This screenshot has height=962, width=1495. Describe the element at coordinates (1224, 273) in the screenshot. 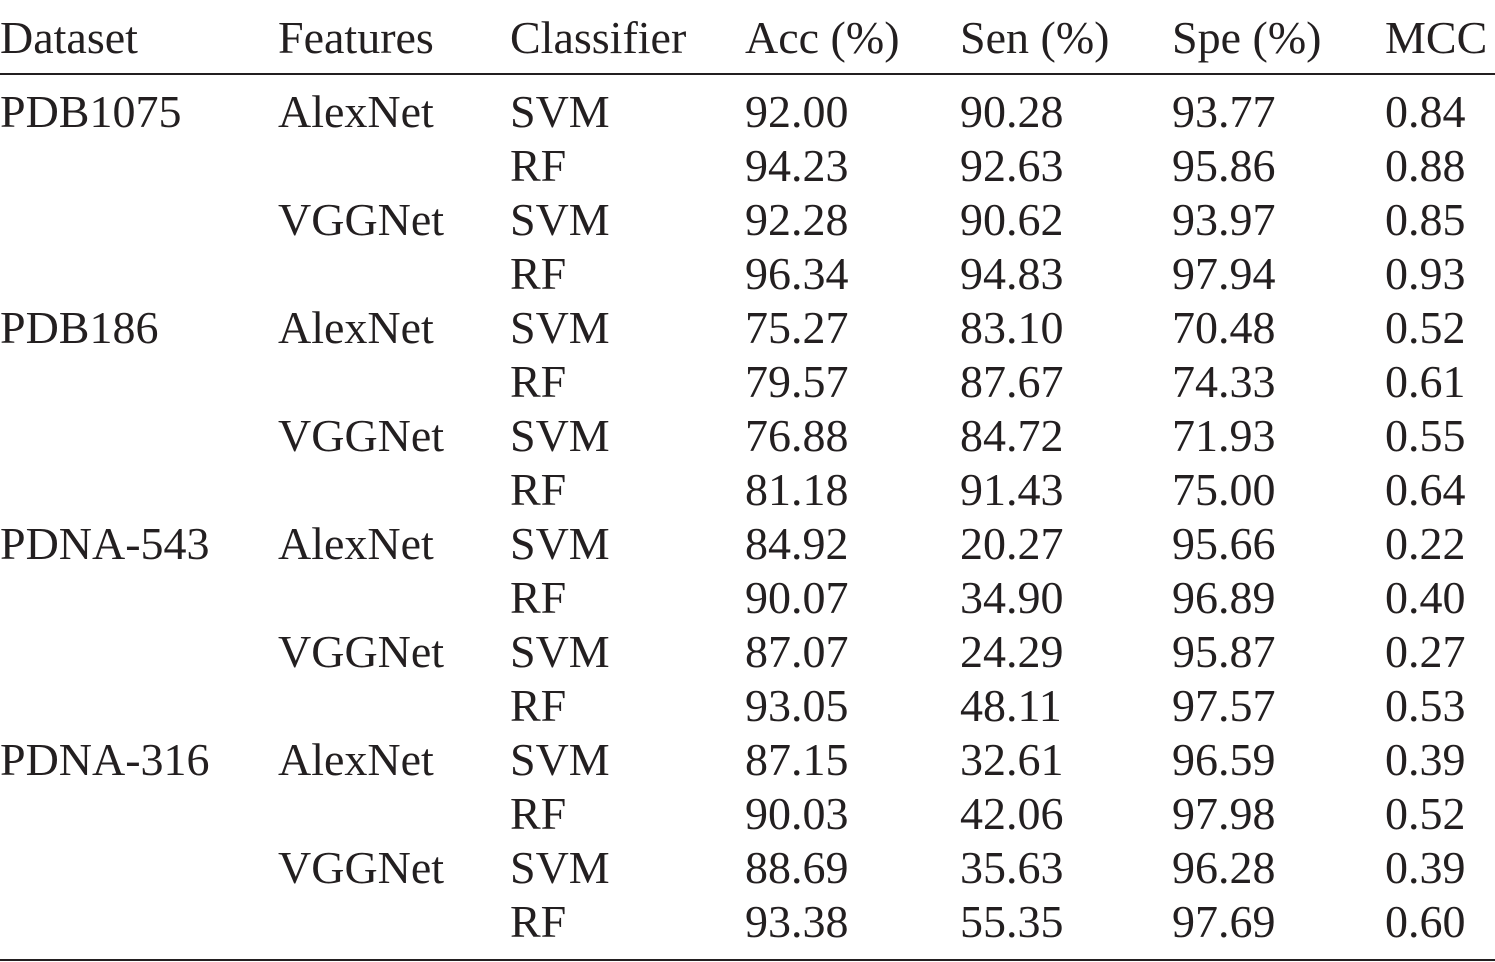

I see `metric-value: 97.94` at that location.